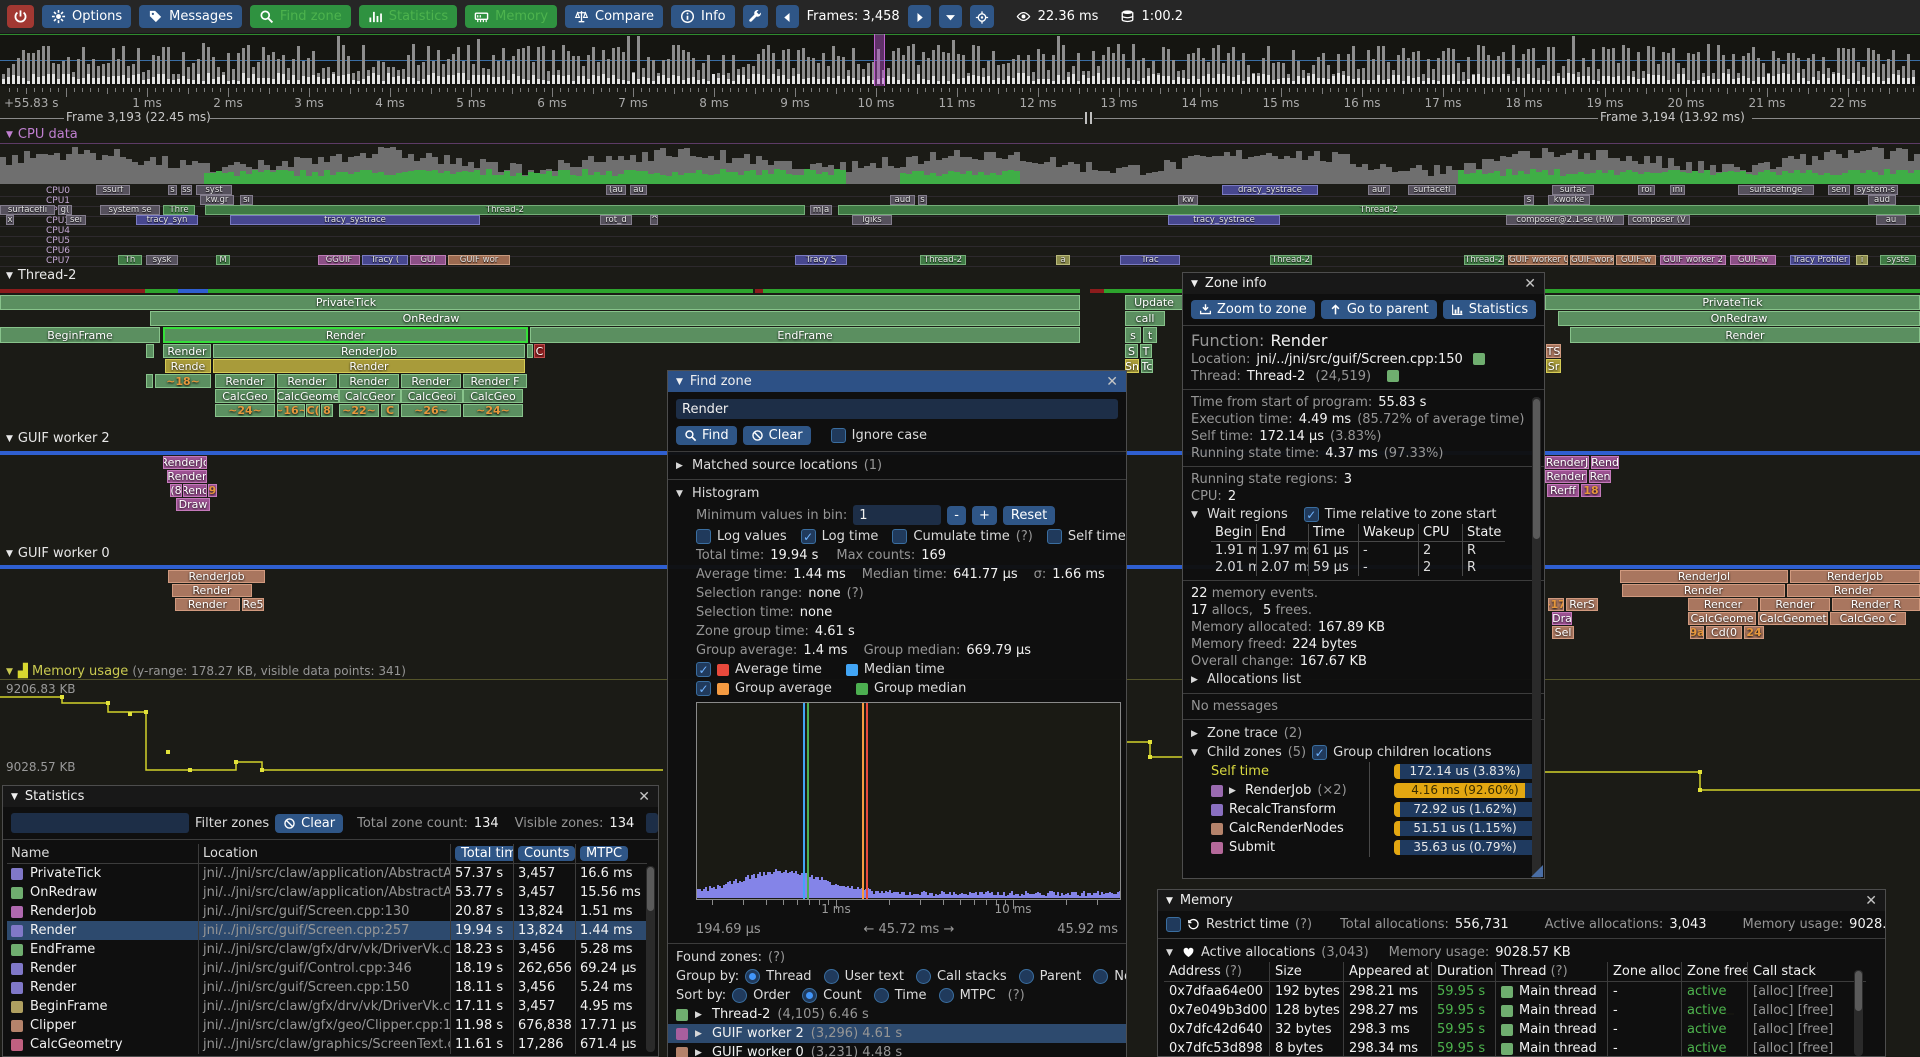  Describe the element at coordinates (1194, 752) in the screenshot. I see `expander-icon: ▼` at that location.